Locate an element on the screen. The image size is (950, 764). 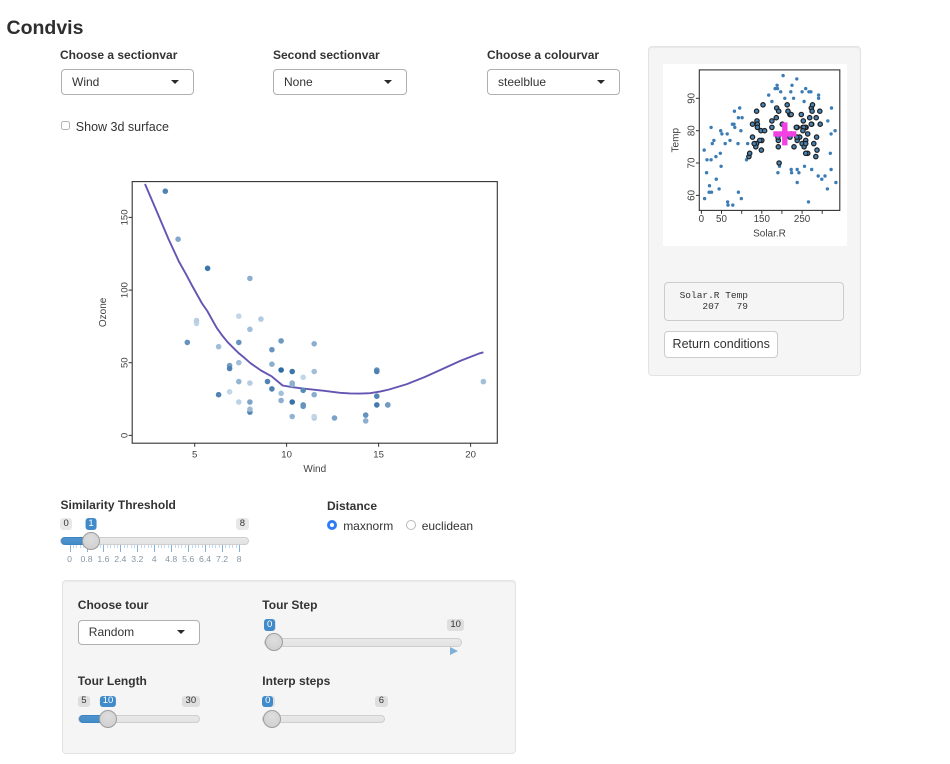
svg-text: 15 is located at coordinates (378, 454).